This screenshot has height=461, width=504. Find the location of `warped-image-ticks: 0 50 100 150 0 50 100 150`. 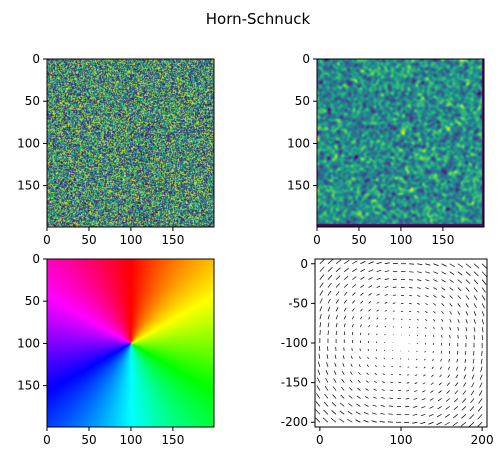

warped-image-ticks: 0 50 100 150 0 50 100 150 is located at coordinates (370, 149).